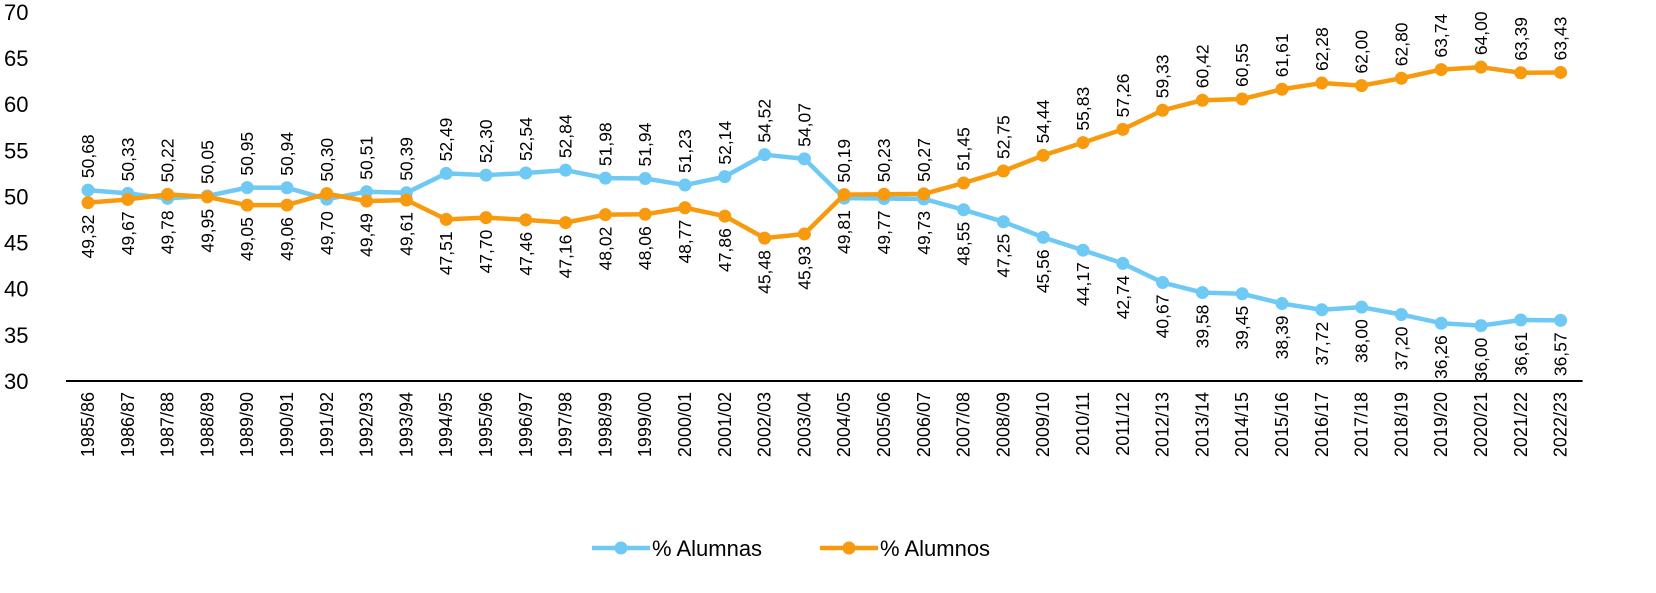  What do you see at coordinates (964, 149) in the screenshot?
I see `data-label: 51,45` at bounding box center [964, 149].